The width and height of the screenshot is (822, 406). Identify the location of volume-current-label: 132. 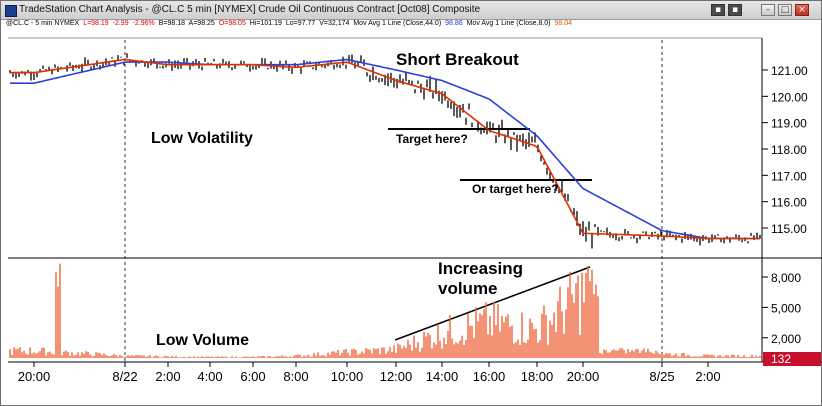
(781, 359).